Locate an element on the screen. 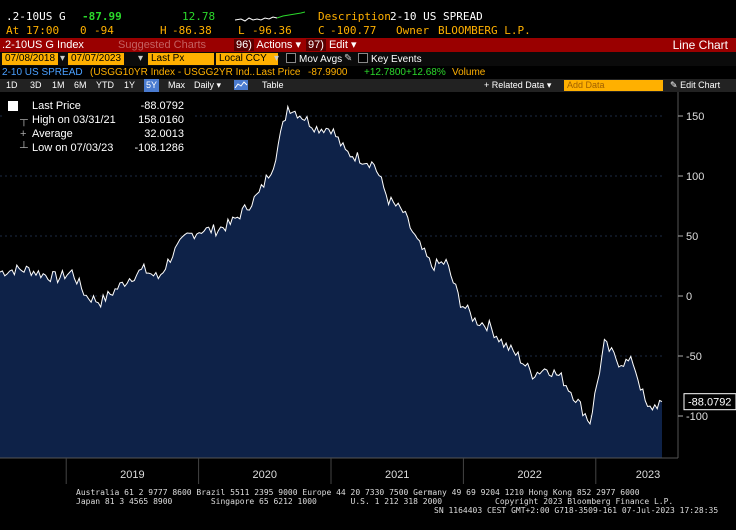 Image resolution: width=736 pixels, height=530 pixels. y-tick-label: -50 is located at coordinates (694, 357).